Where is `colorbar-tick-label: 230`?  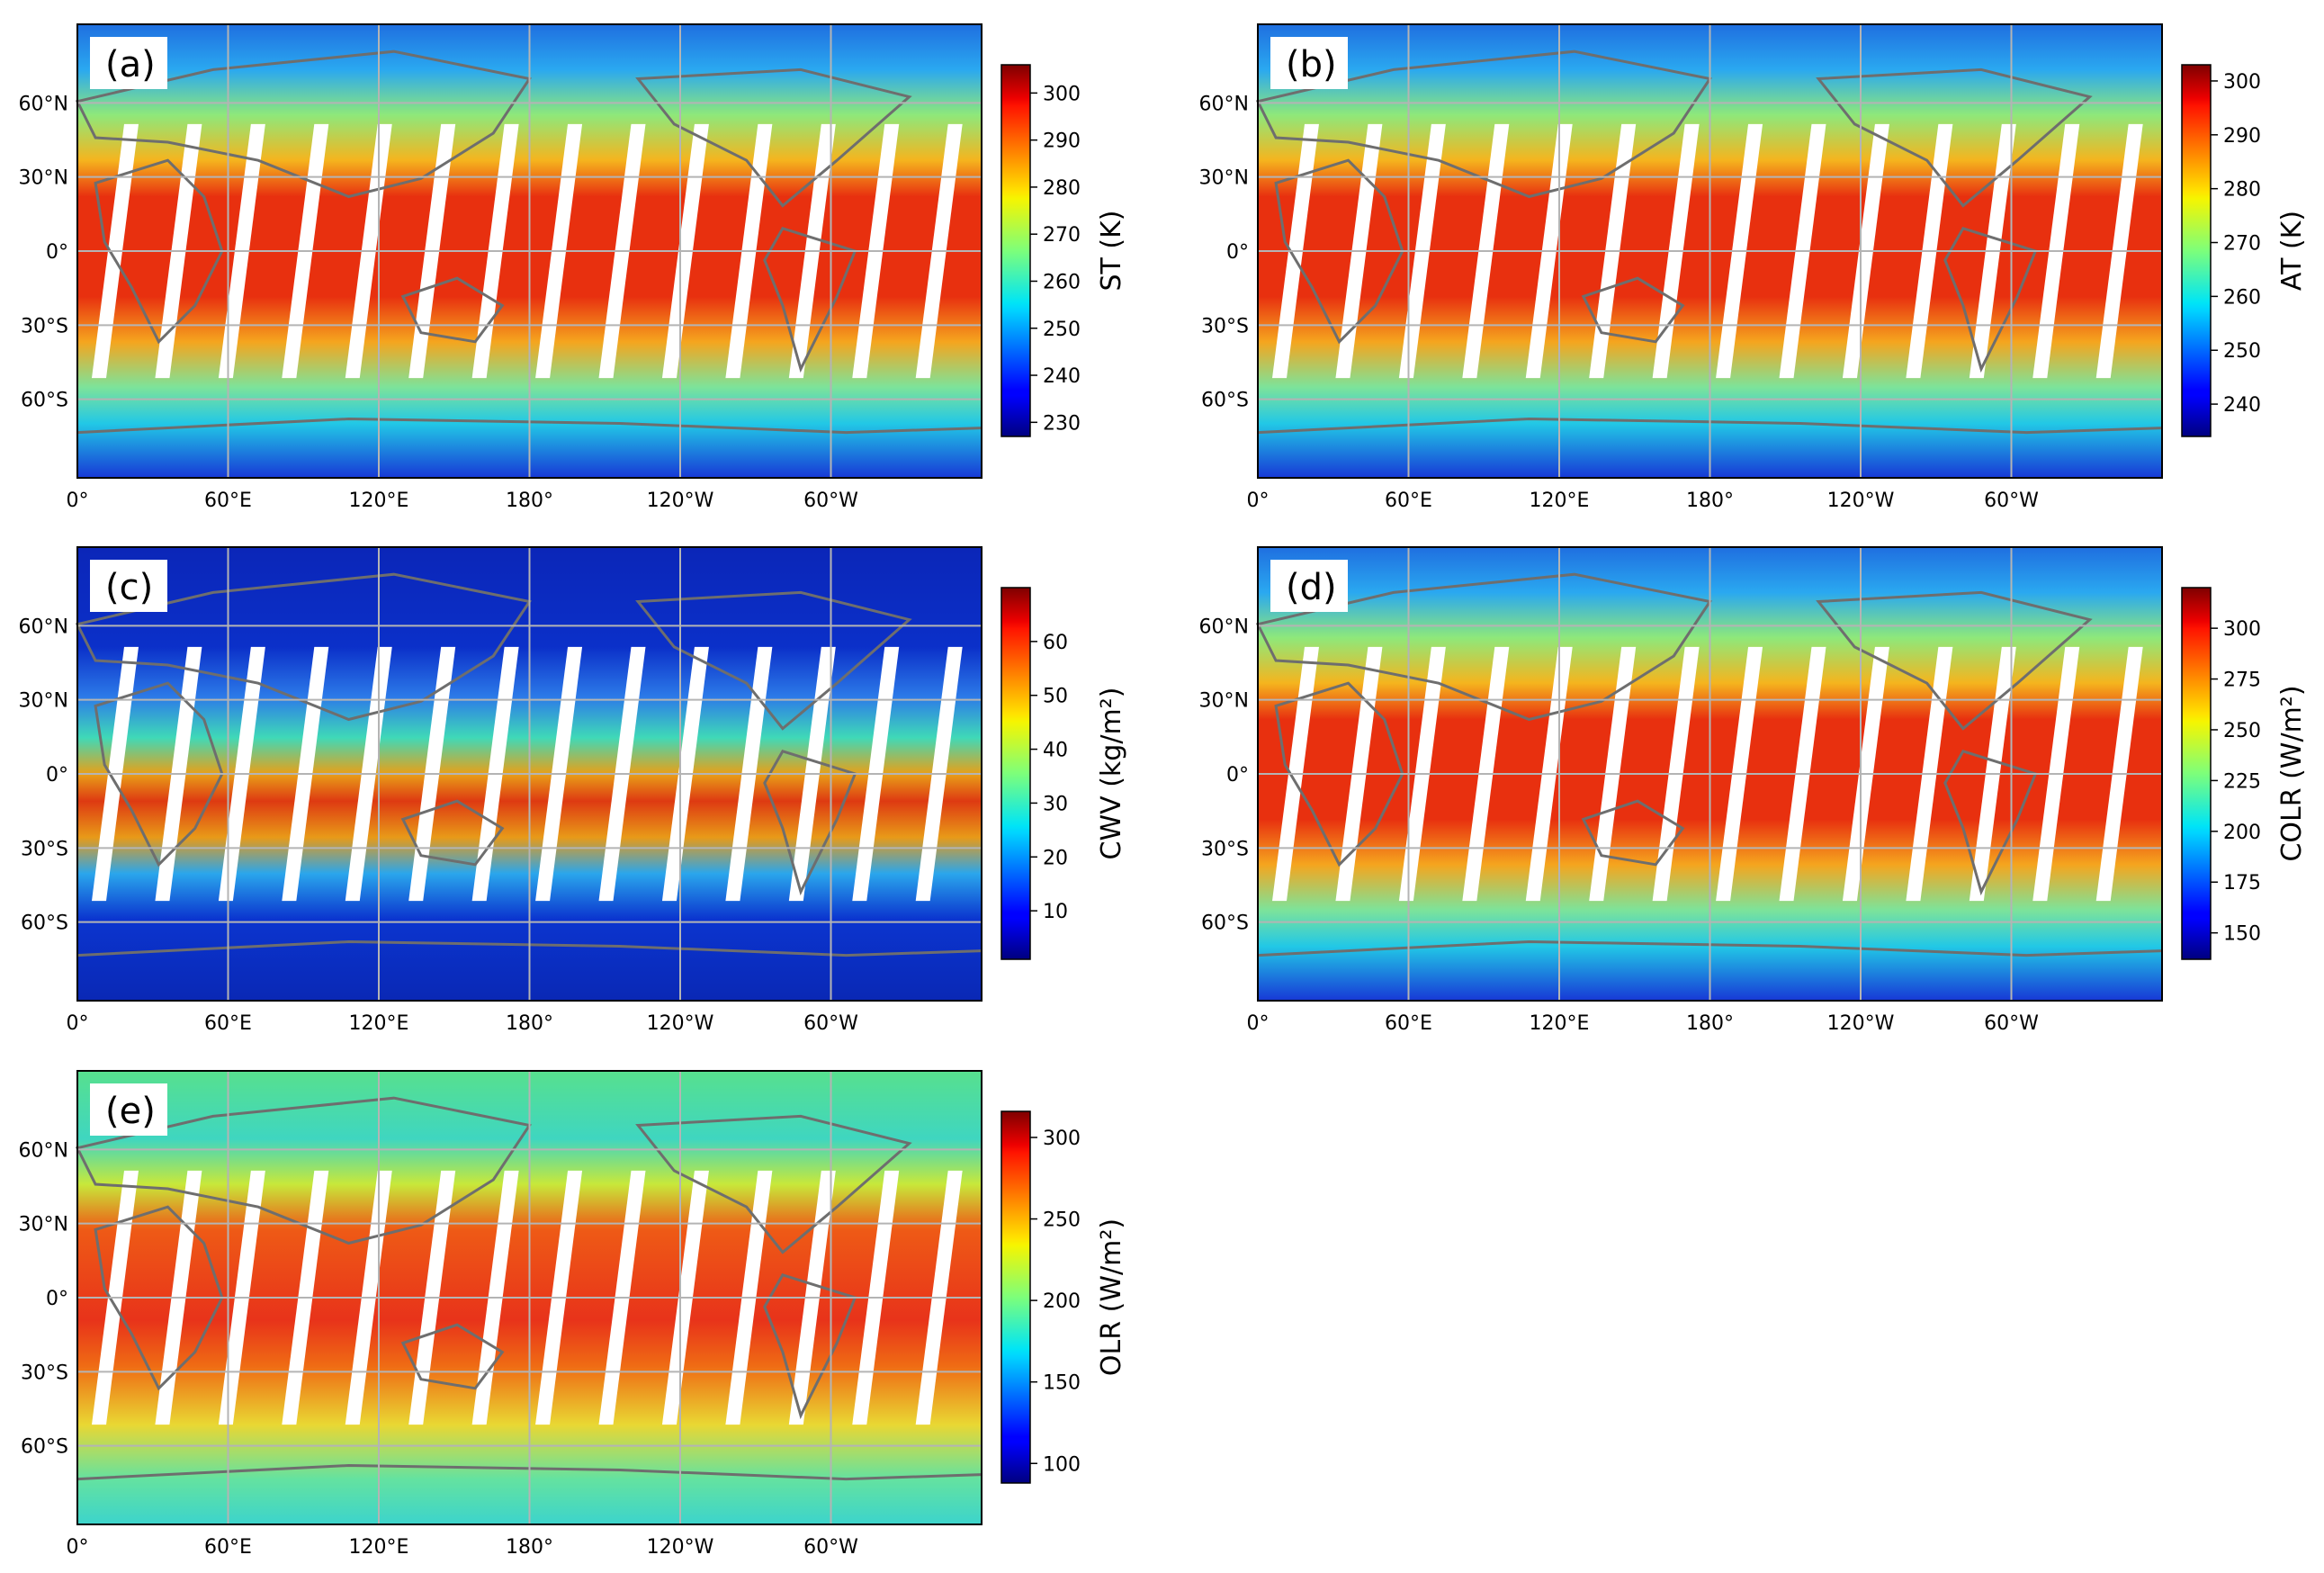
colorbar-tick-label: 230 is located at coordinates (1062, 423).